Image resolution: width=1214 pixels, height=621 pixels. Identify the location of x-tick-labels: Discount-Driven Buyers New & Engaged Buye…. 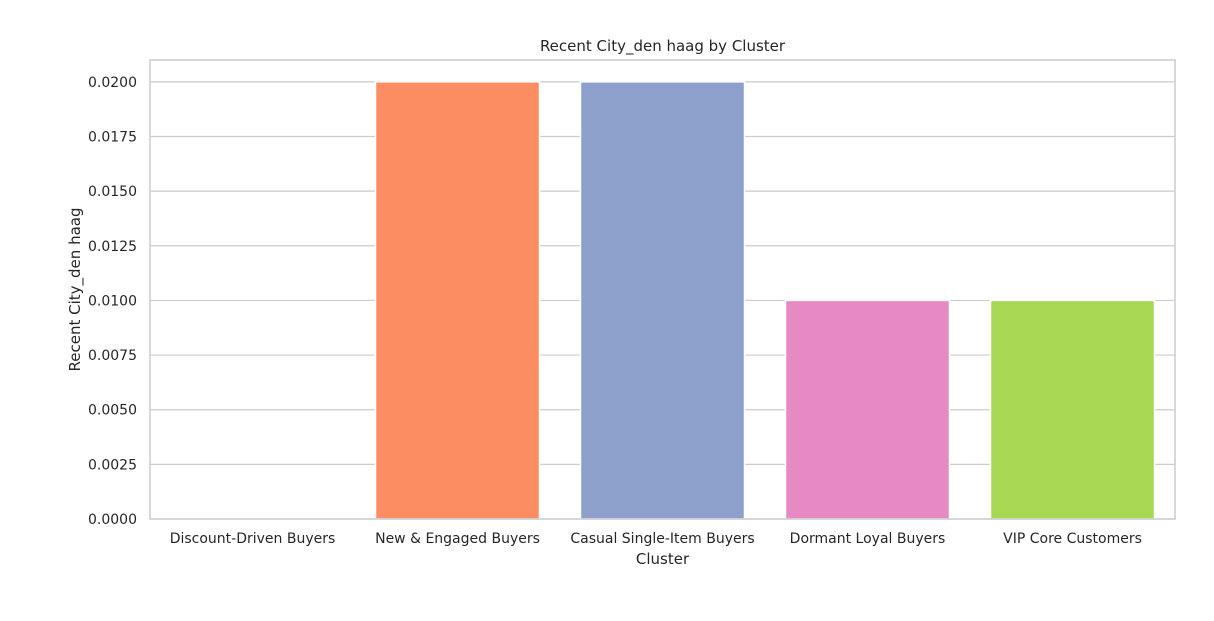
(656, 539).